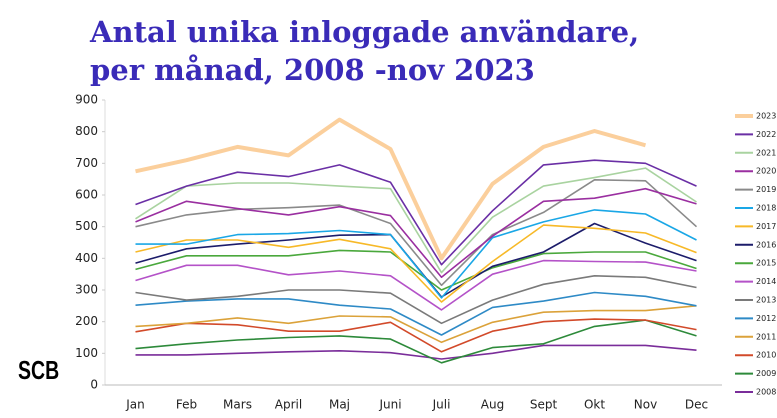 The image size is (777, 418). What do you see at coordinates (766, 392) in the screenshot?
I see `legend-label: 2008` at bounding box center [766, 392].